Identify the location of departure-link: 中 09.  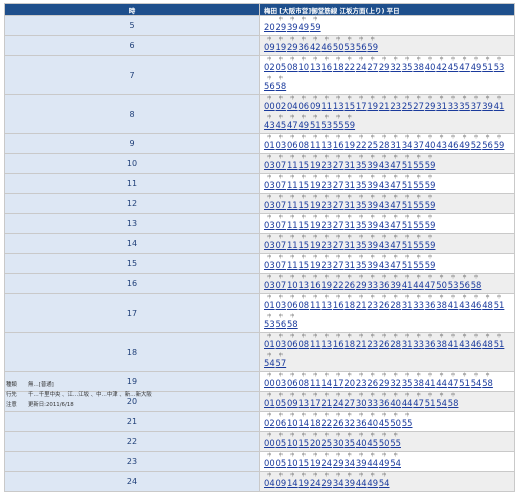
(315, 103).